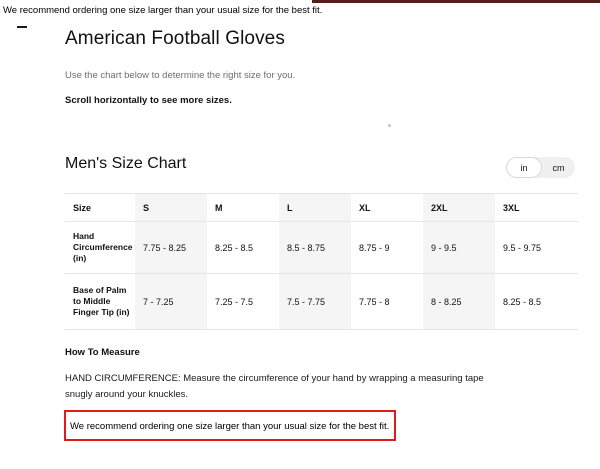 The image size is (600, 469). What do you see at coordinates (387, 301) in the screenshot?
I see `value-cell: 7.75 - 8` at bounding box center [387, 301].